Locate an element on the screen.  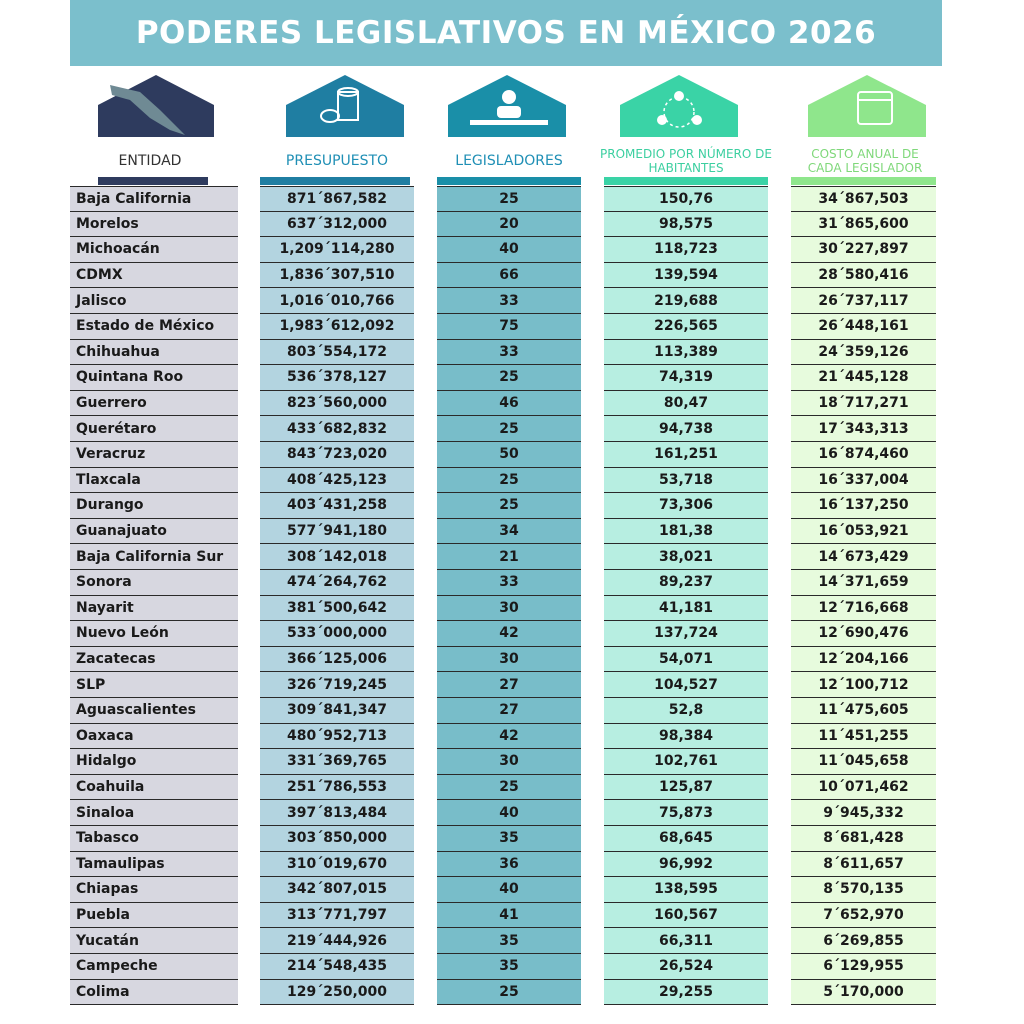
table-cell: 1,836´307,510 is located at coordinates (337, 275).